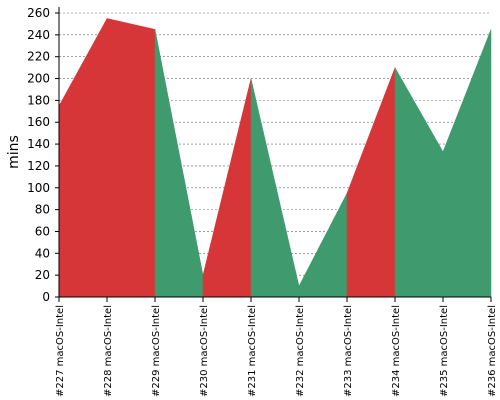  Describe the element at coordinates (42, 275) in the screenshot. I see `y-tick-label: 20` at that location.